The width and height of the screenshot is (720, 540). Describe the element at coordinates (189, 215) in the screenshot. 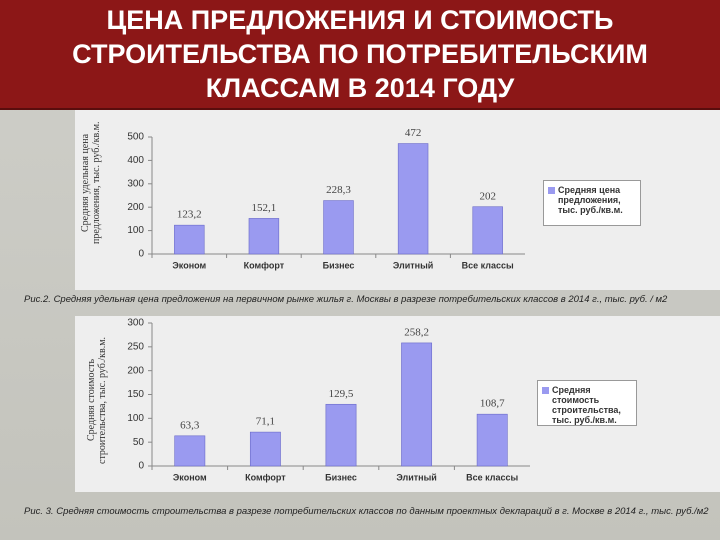

I see `value-label: 123,2` at that location.